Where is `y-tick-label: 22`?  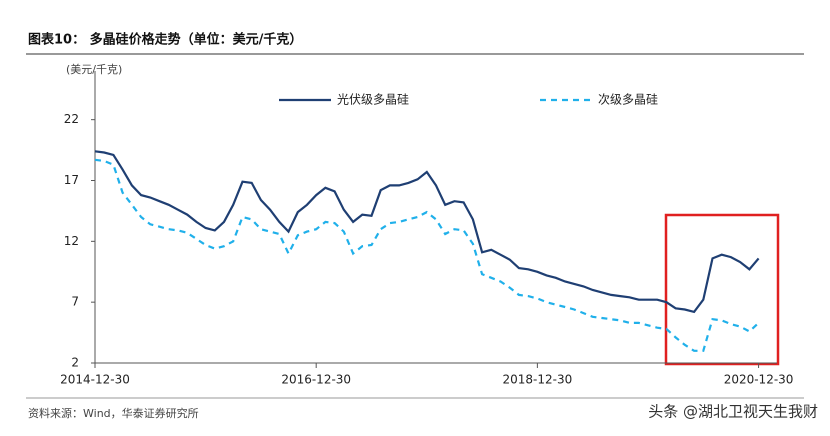
y-tick-label: 22 is located at coordinates (71, 119).